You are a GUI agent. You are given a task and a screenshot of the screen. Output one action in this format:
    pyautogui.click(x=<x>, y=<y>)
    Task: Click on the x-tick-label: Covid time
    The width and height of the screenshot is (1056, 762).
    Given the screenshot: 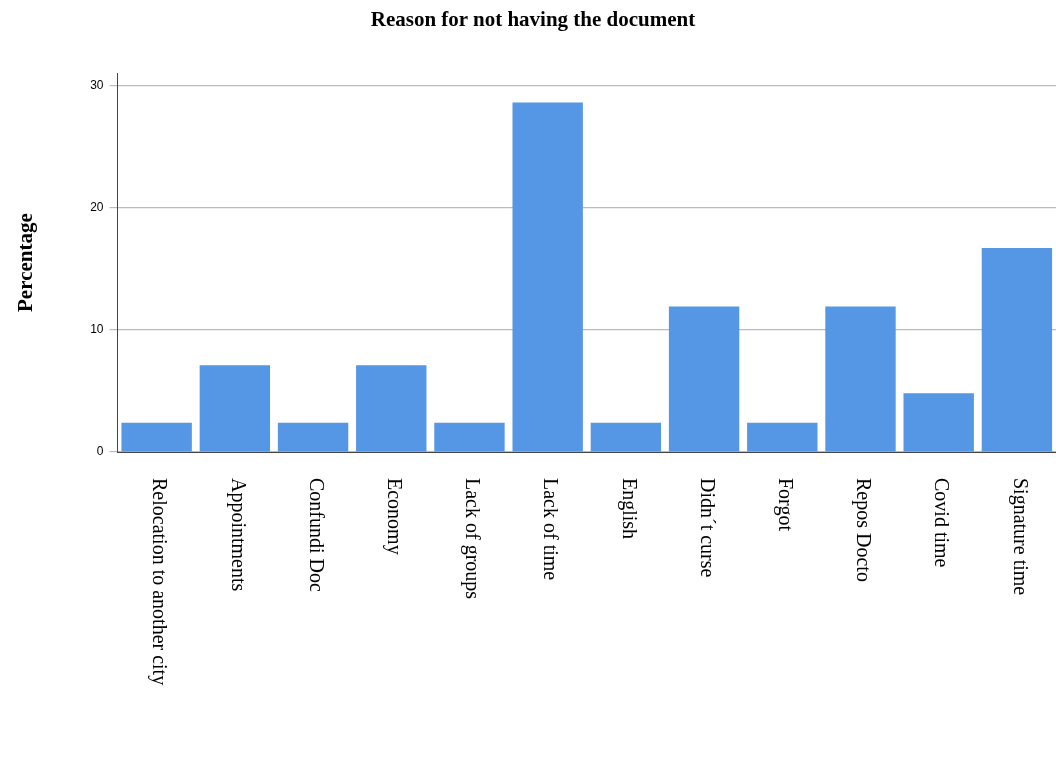 What is the action you would take?
    pyautogui.click(x=942, y=523)
    